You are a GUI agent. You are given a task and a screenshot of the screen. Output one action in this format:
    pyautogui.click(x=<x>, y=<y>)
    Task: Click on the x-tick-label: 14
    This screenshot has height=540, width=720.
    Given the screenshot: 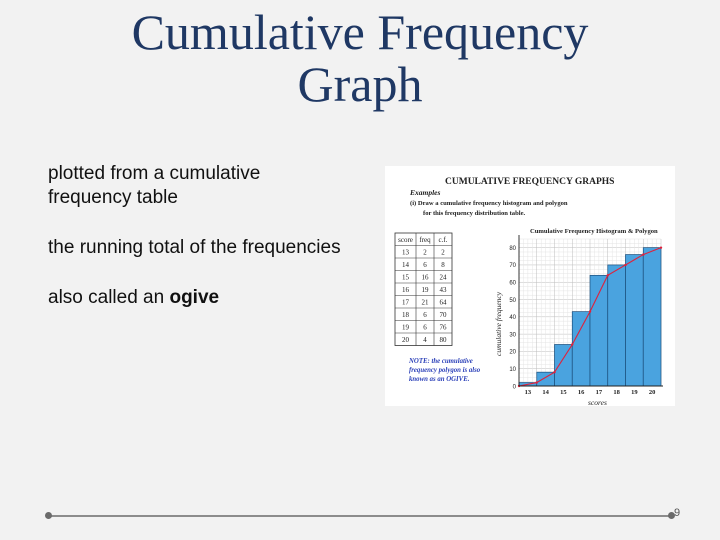 What is the action you would take?
    pyautogui.click(x=545, y=392)
    